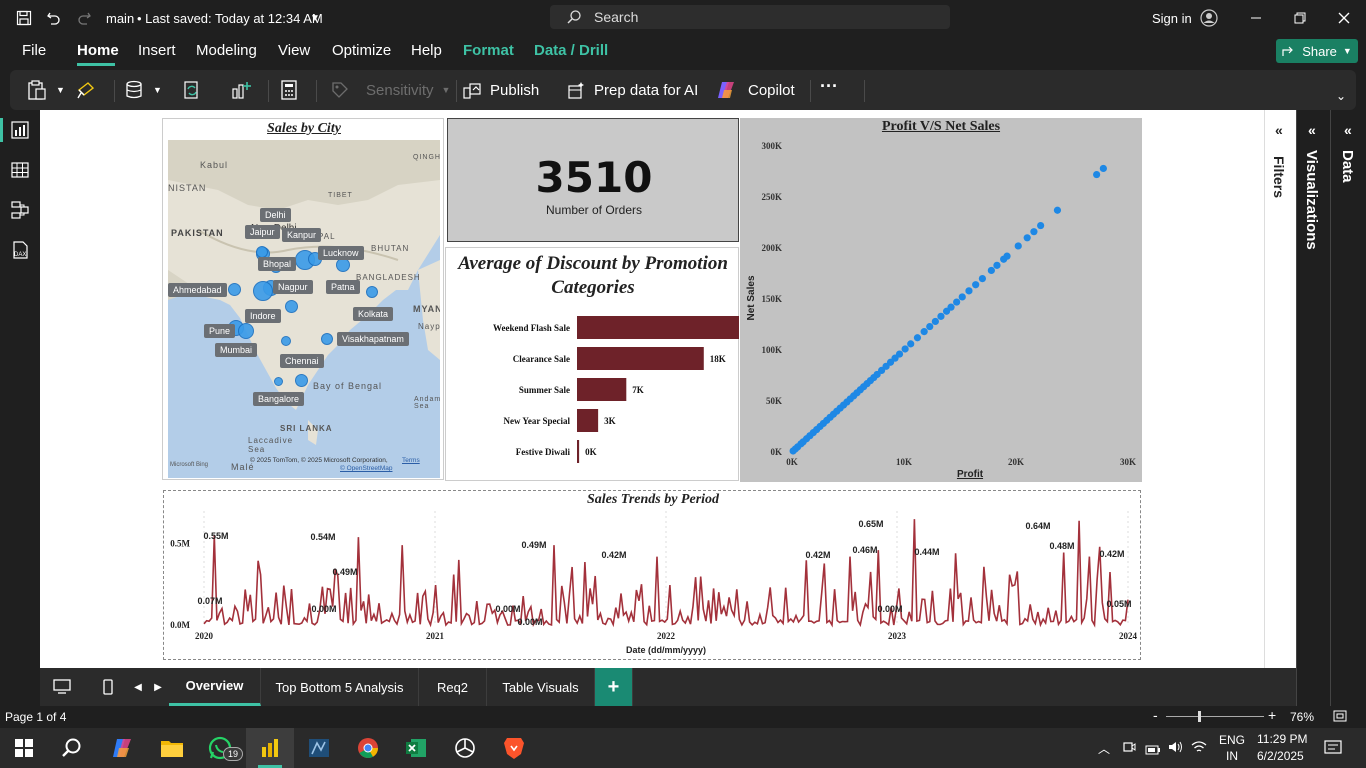 This screenshot has width=1366, height=768. I want to click on menu-help: Help, so click(426, 50).